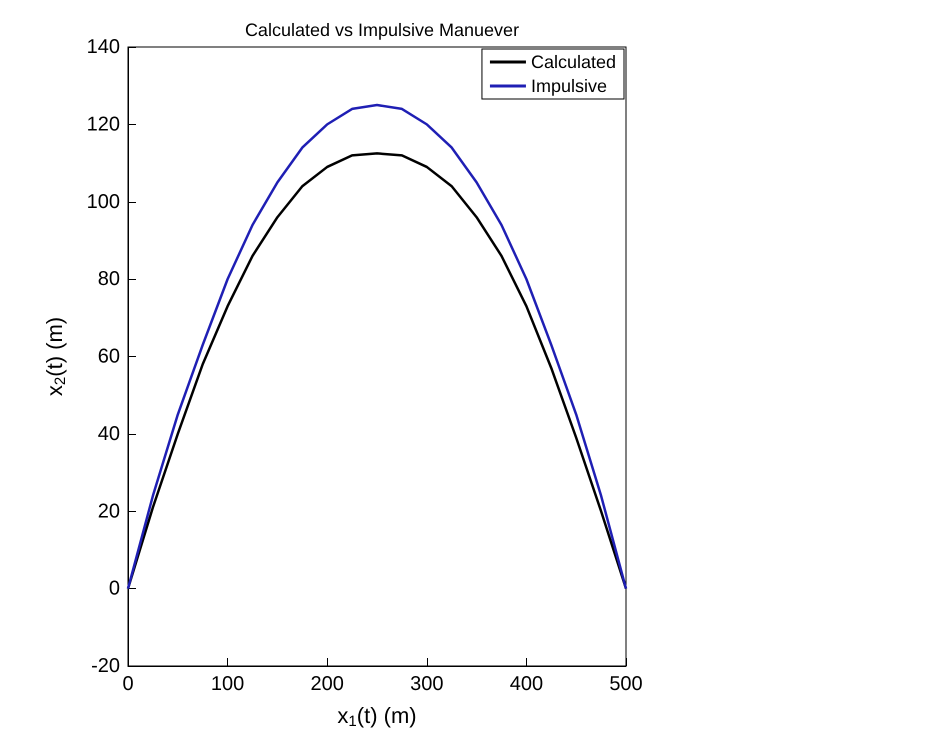 The image size is (938, 742). Describe the element at coordinates (626, 684) in the screenshot. I see `x-tick-label: 500` at that location.